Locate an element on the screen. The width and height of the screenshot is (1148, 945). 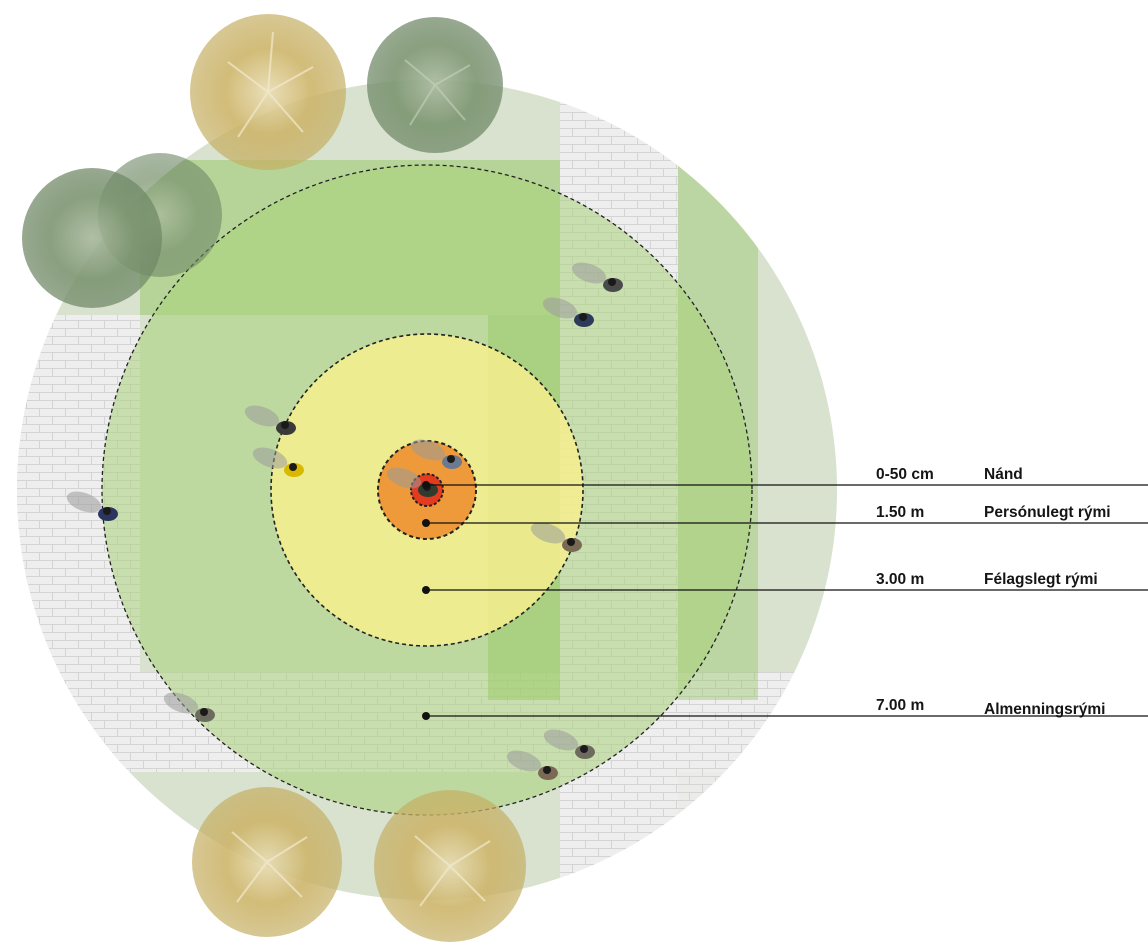
intimate-distance-label: 0-50 cm is located at coordinates (905, 474).